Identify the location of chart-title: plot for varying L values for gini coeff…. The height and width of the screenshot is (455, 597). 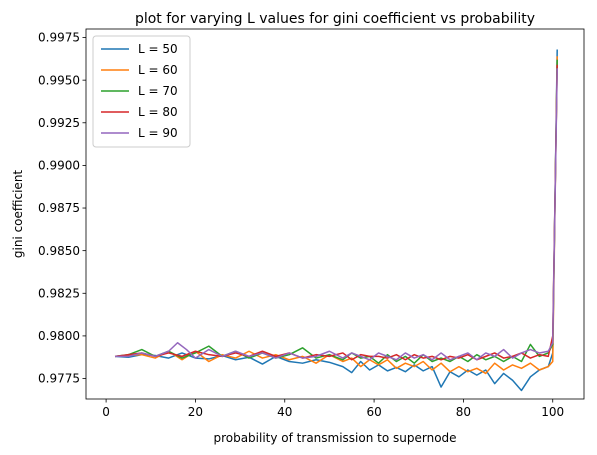
(335, 19).